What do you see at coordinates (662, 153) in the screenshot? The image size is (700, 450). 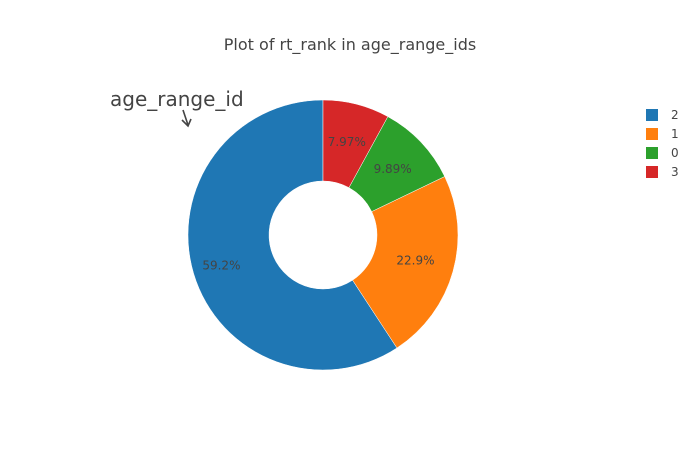 I see `legend-item-0: 0` at bounding box center [662, 153].